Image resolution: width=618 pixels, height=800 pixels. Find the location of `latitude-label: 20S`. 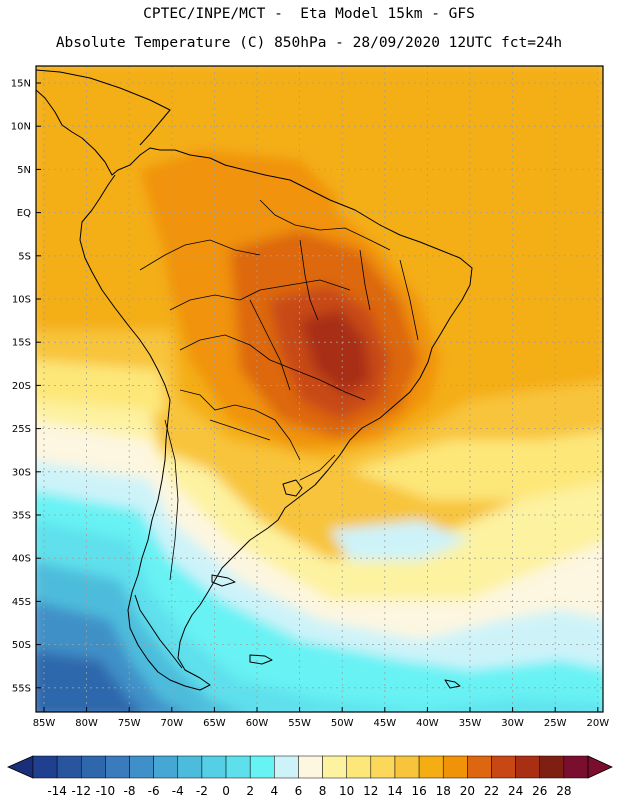

latitude-label: 20S is located at coordinates (21, 386).